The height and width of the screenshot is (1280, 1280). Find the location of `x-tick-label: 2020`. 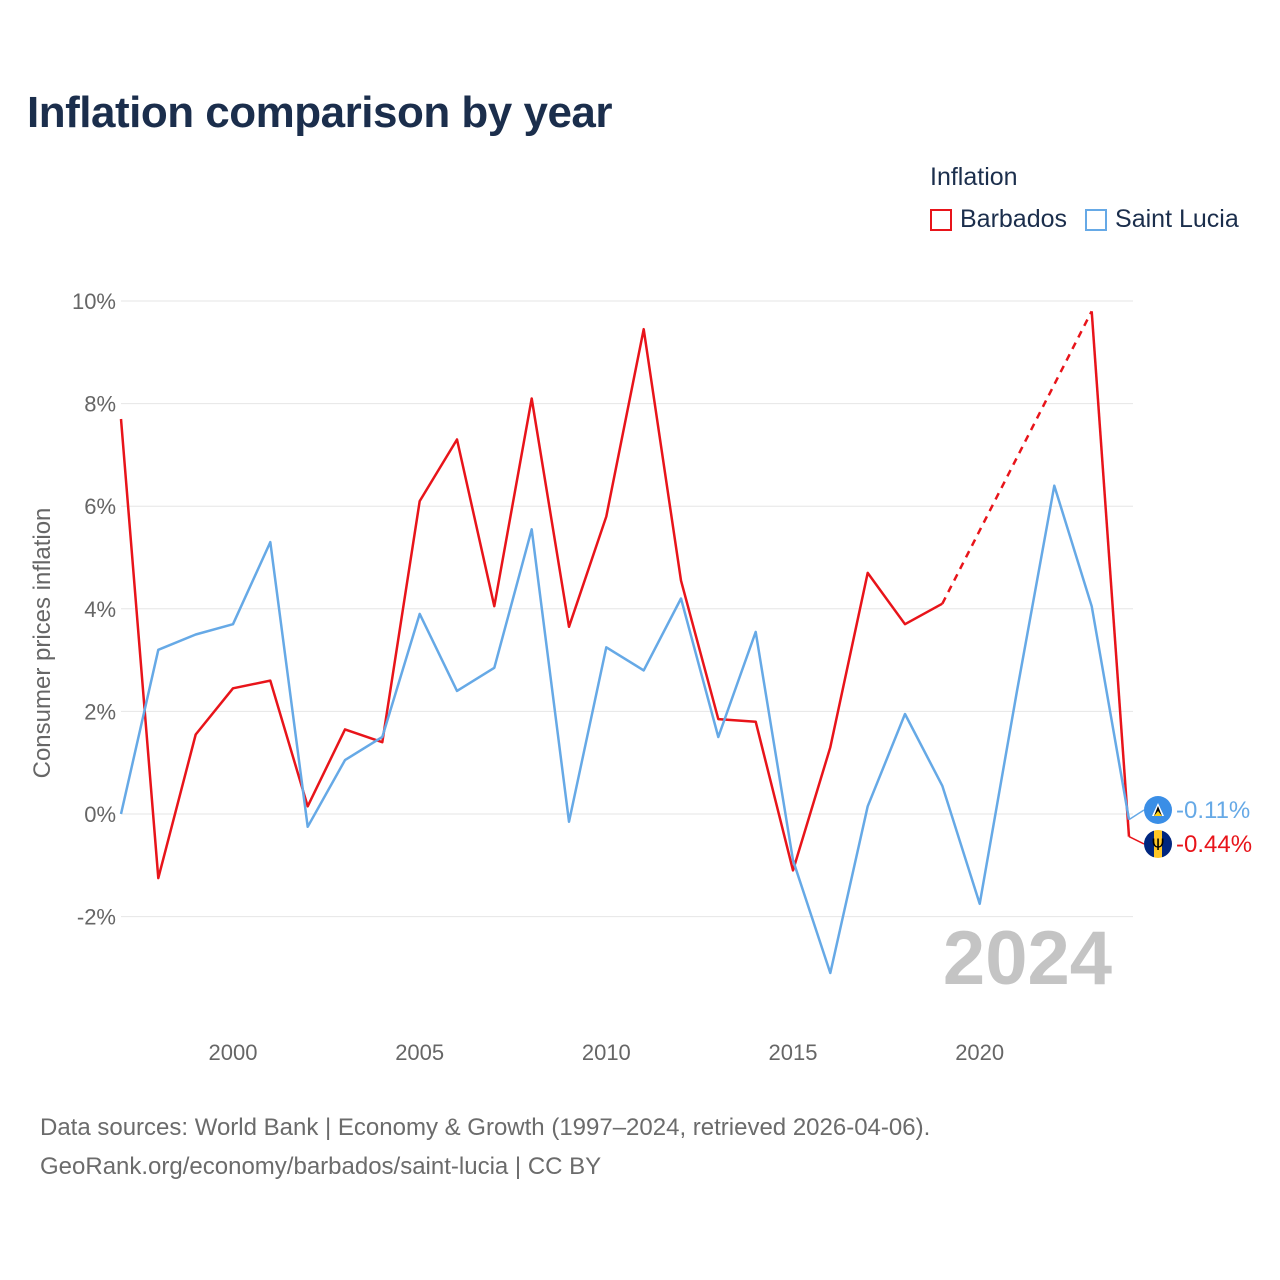

x-tick-label: 2020 is located at coordinates (979, 1052).